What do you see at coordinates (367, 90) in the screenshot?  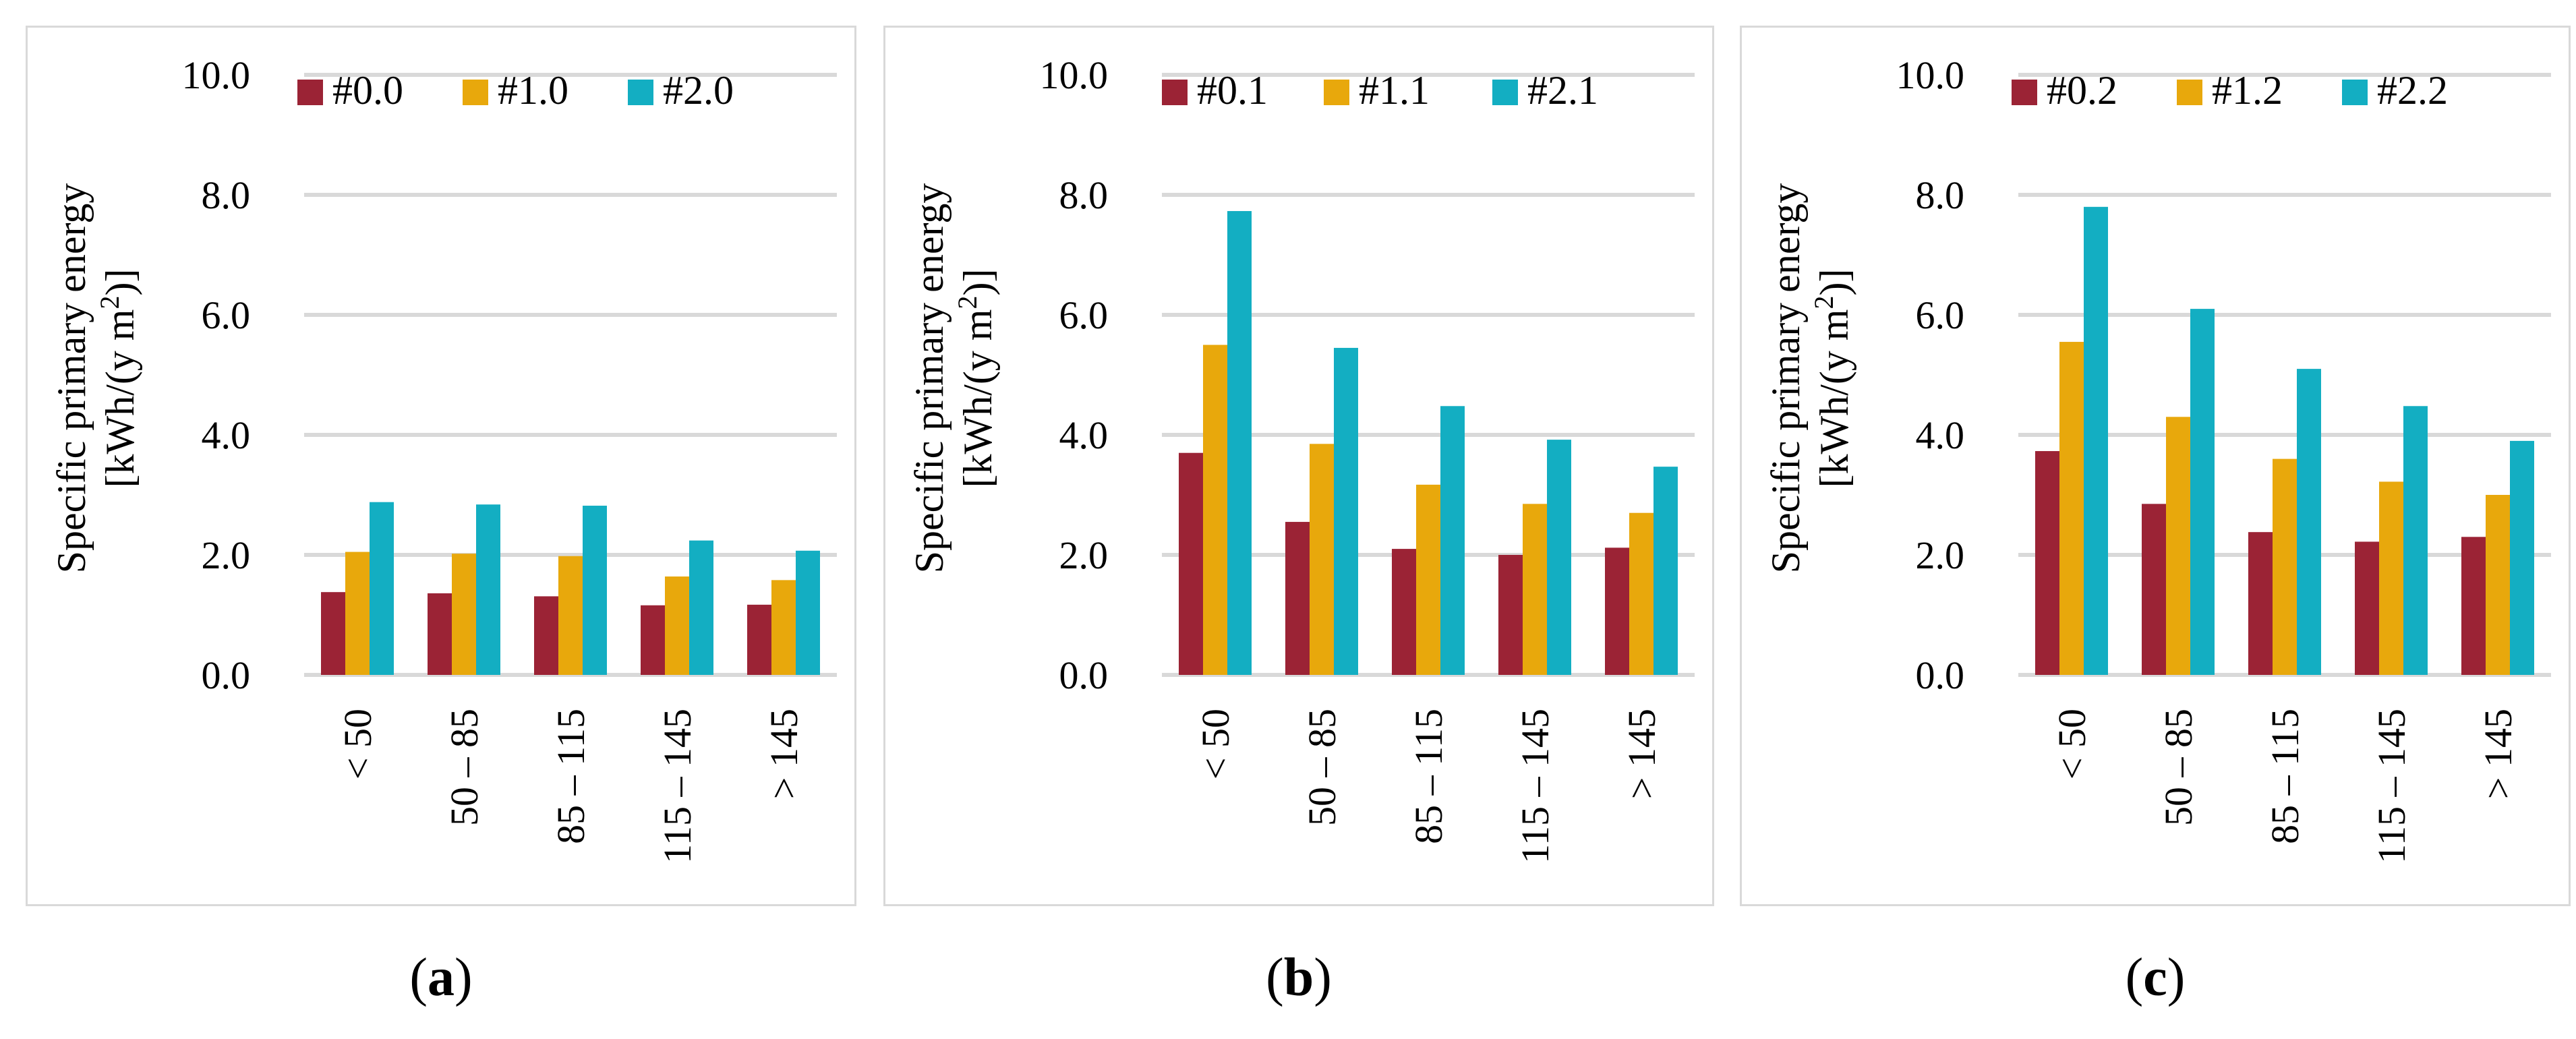 I see `legend-label: #0.0` at bounding box center [367, 90].